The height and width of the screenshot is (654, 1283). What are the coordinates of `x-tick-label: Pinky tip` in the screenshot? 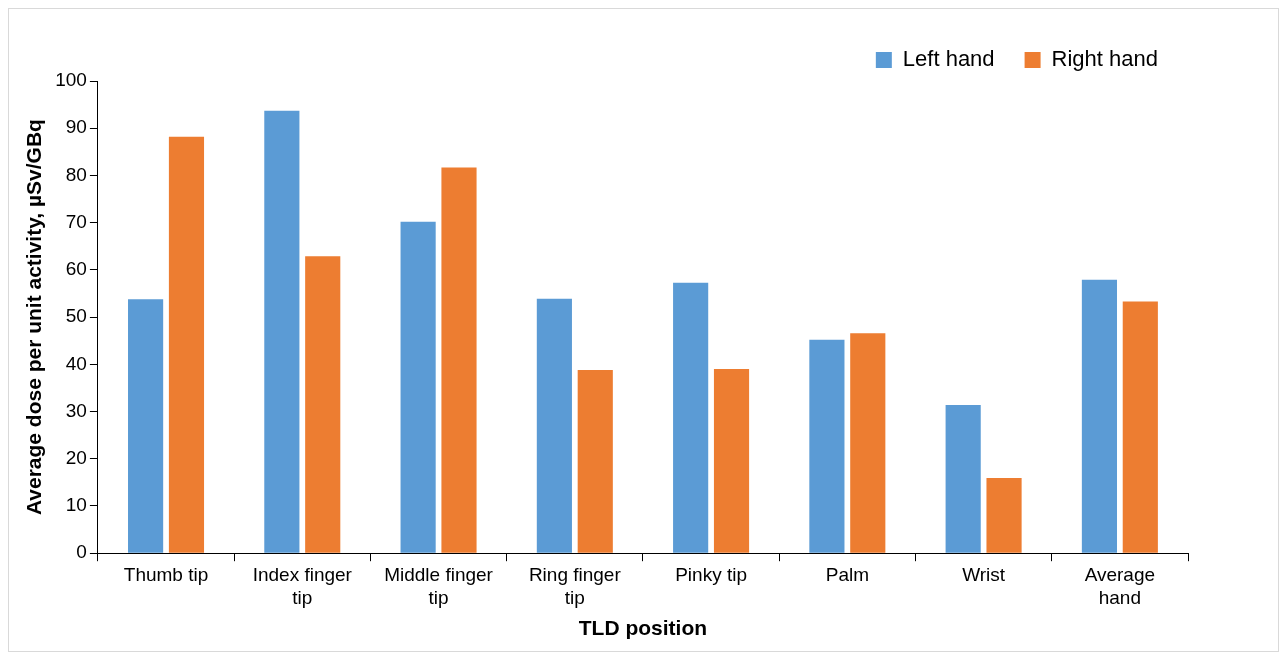 It's located at (711, 574).